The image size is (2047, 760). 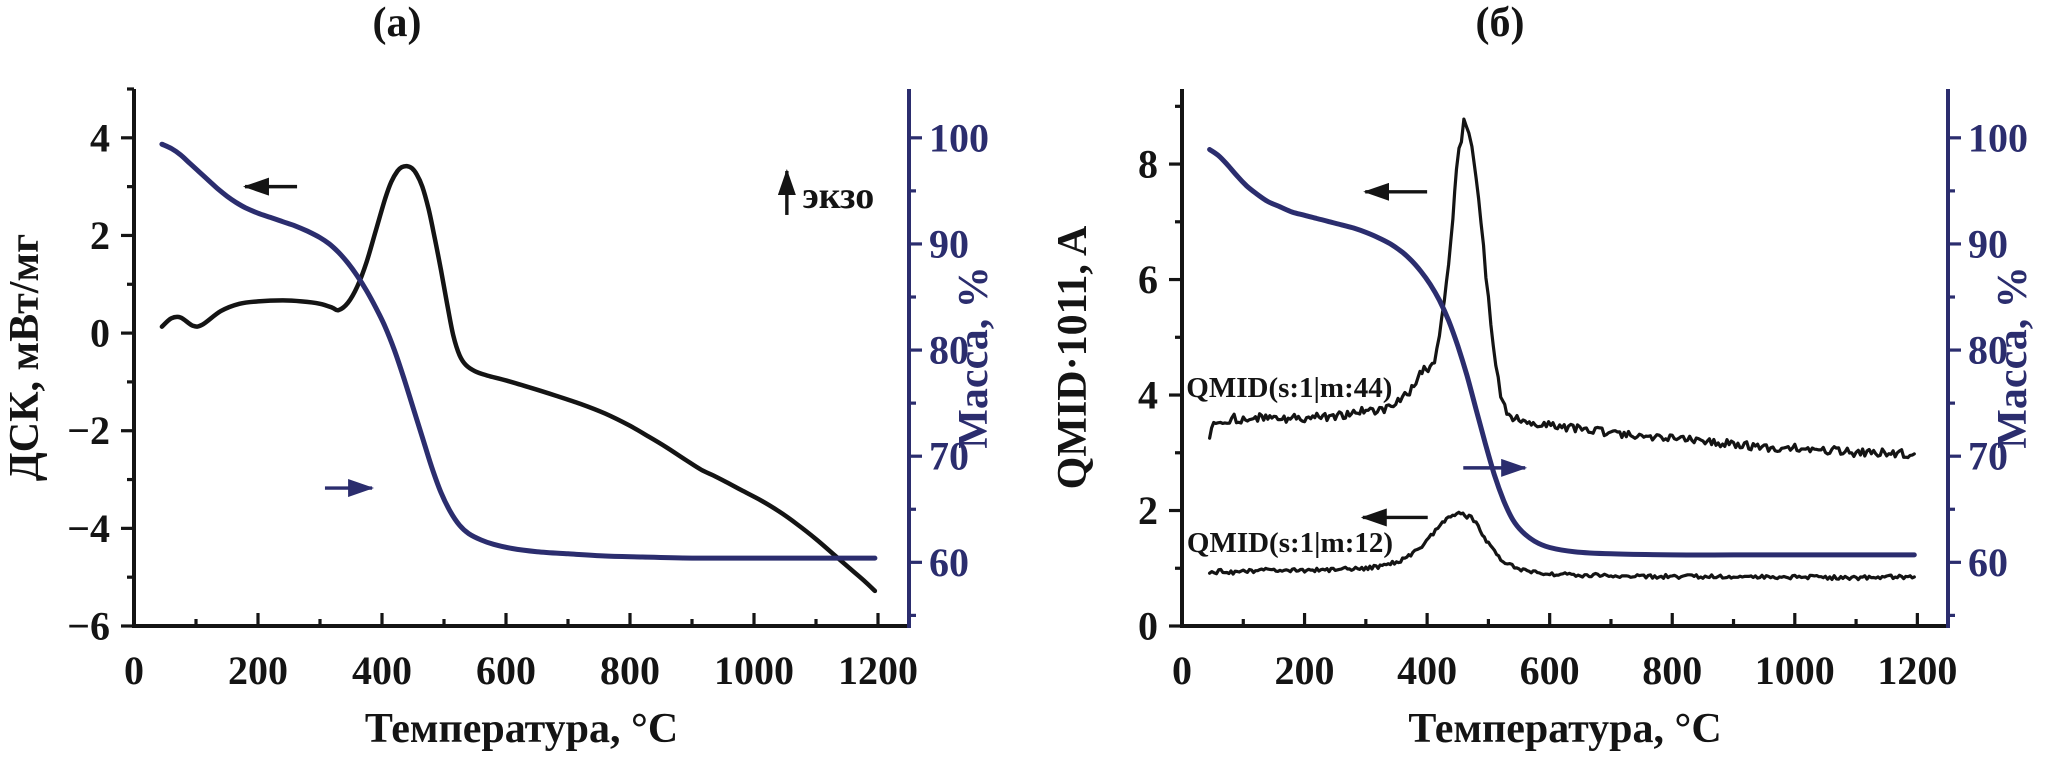 What do you see at coordinates (1289, 388) in the screenshot?
I see `label-qmid-44: QMID(s:1|m:44)` at bounding box center [1289, 388].